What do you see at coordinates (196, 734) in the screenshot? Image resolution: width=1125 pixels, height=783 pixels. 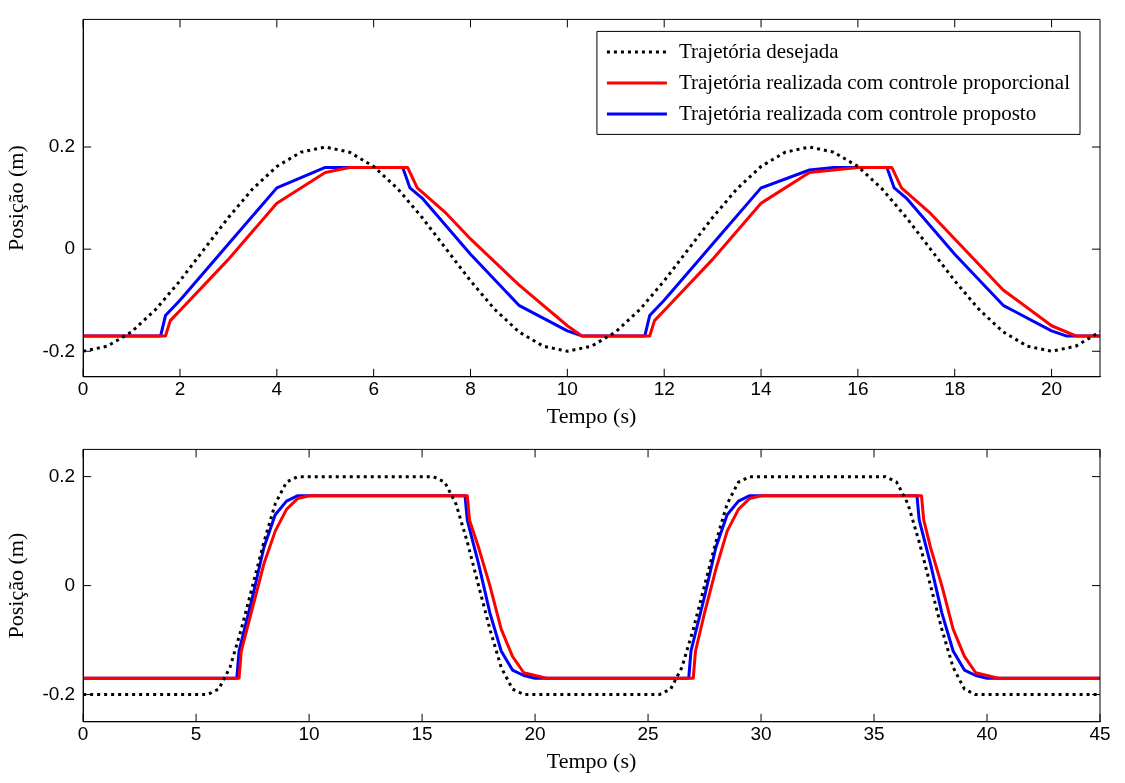 I see `x-tick-label: 5` at bounding box center [196, 734].